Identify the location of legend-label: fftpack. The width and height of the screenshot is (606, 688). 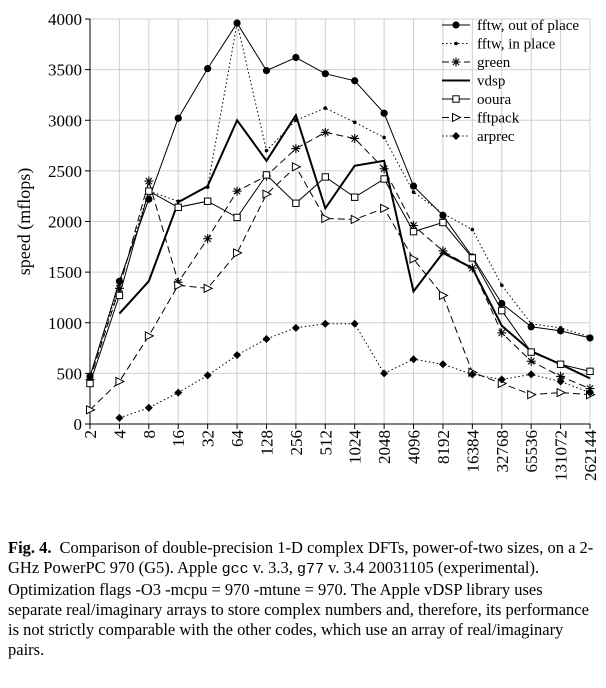
(498, 119).